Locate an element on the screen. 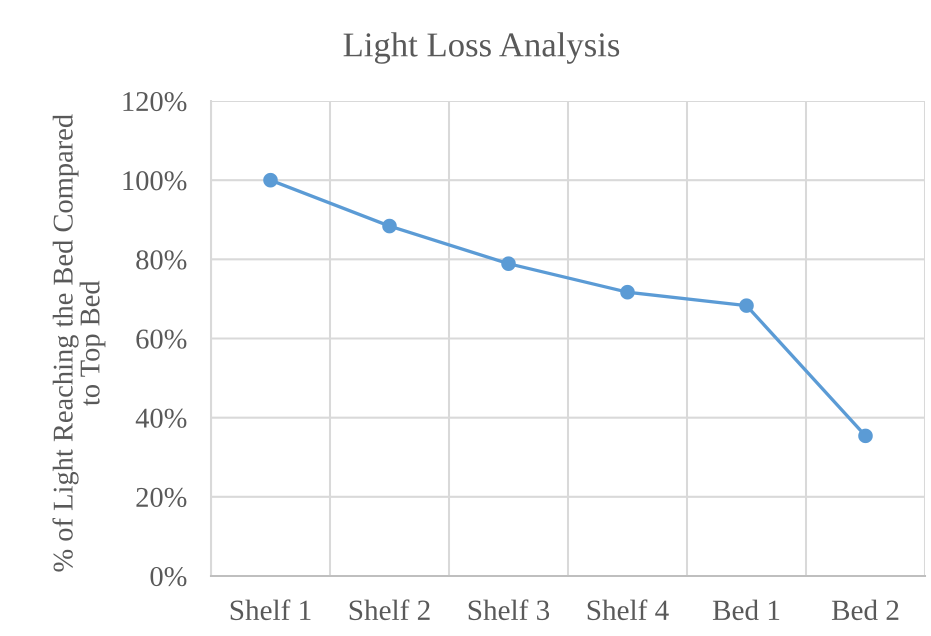 The width and height of the screenshot is (931, 636). y-tick-label: 120% is located at coordinates (154, 102).